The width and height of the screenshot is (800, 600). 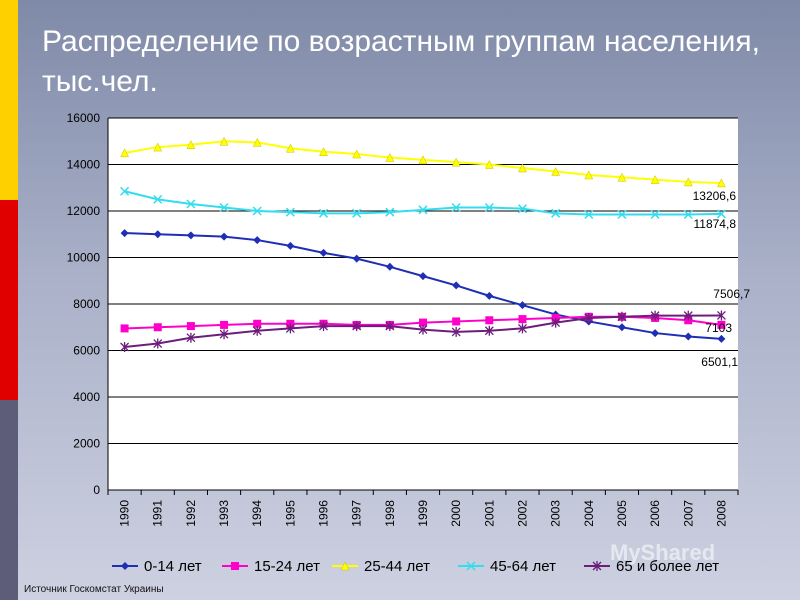 I want to click on legend-label: 15-24 лет, so click(x=287, y=566).